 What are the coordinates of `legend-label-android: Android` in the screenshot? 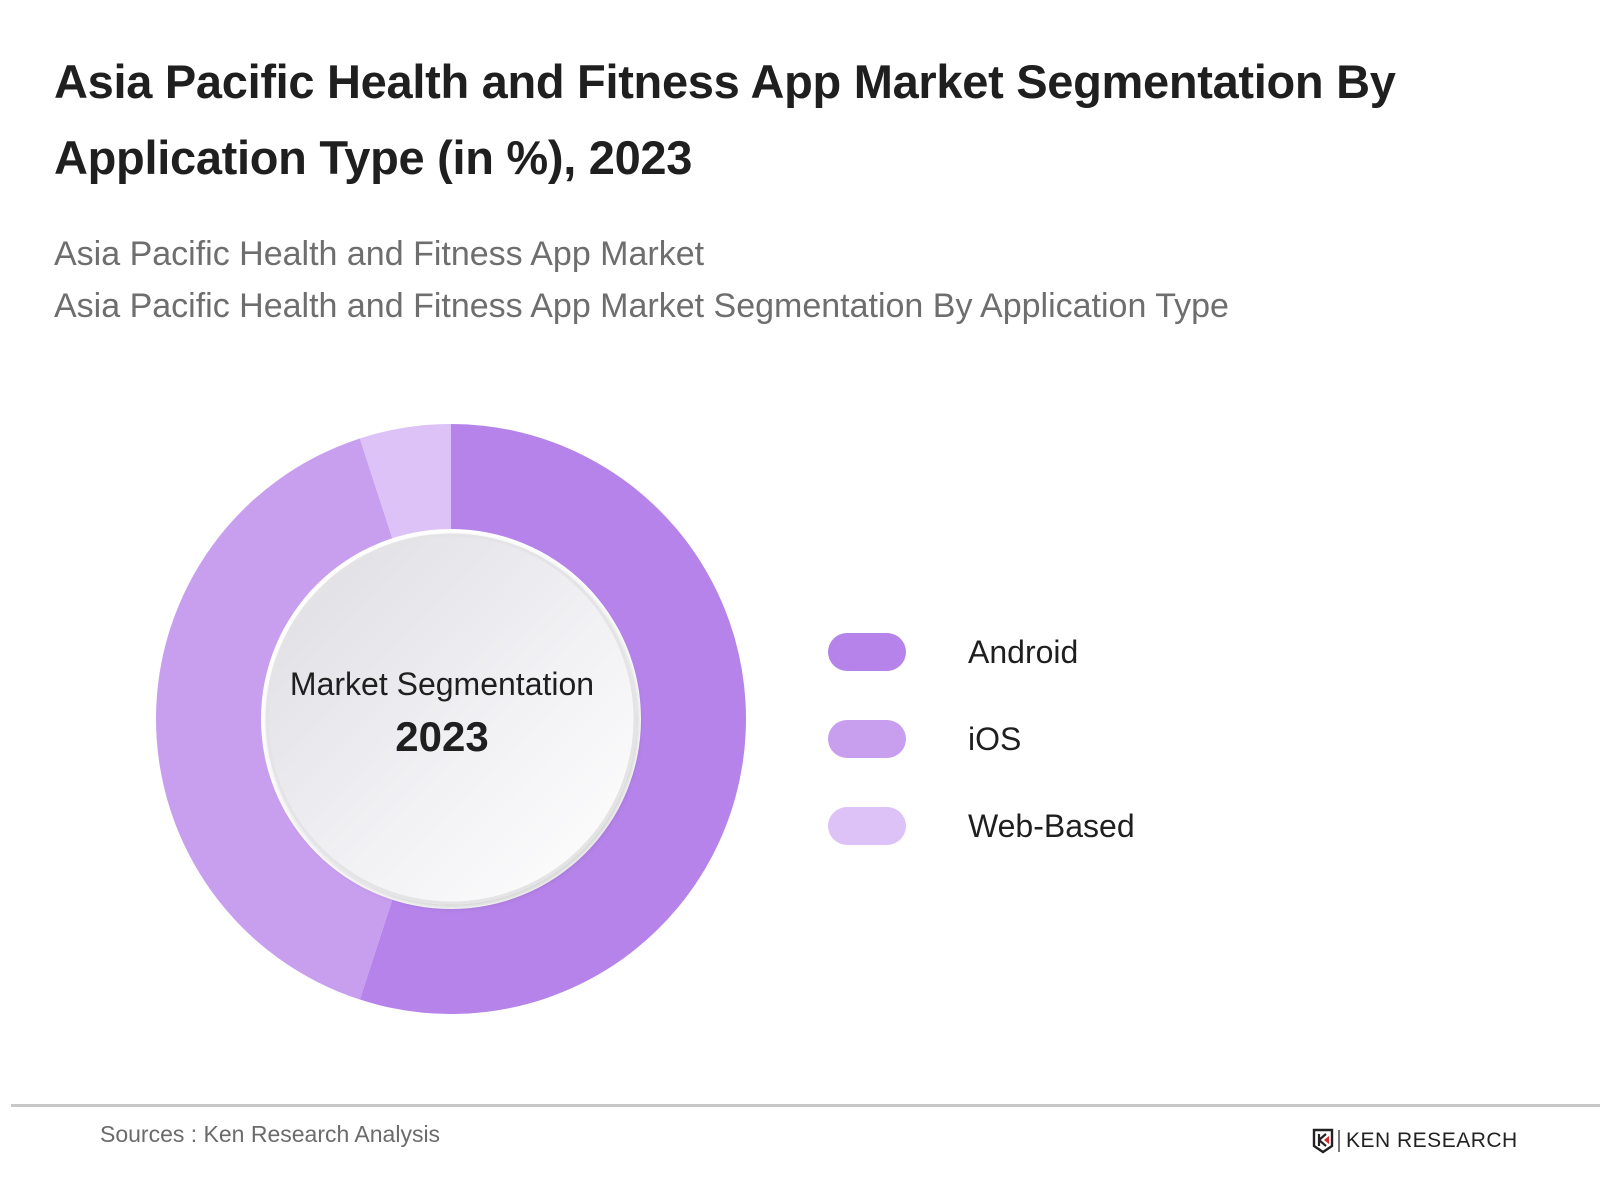 It's located at (1023, 651).